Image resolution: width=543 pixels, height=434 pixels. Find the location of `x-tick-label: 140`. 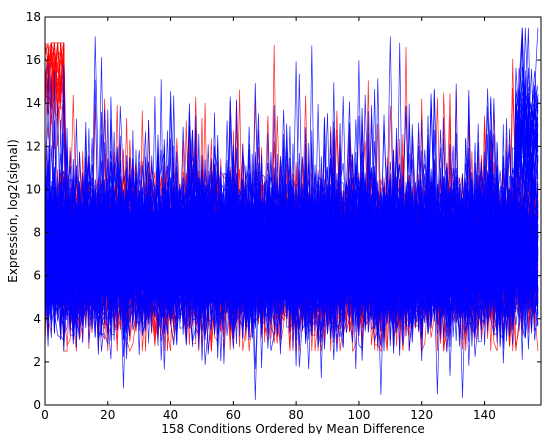

x-tick-label: 140 is located at coordinates (484, 415).